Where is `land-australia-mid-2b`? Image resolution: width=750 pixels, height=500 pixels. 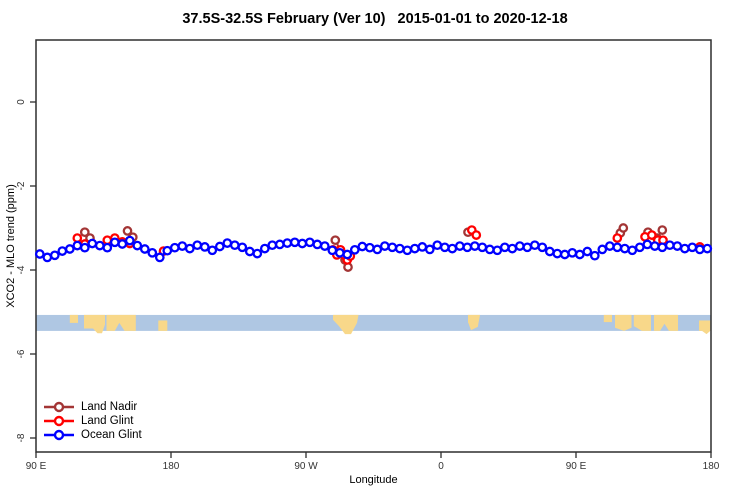 land-australia-mid-2b is located at coordinates (642, 322).